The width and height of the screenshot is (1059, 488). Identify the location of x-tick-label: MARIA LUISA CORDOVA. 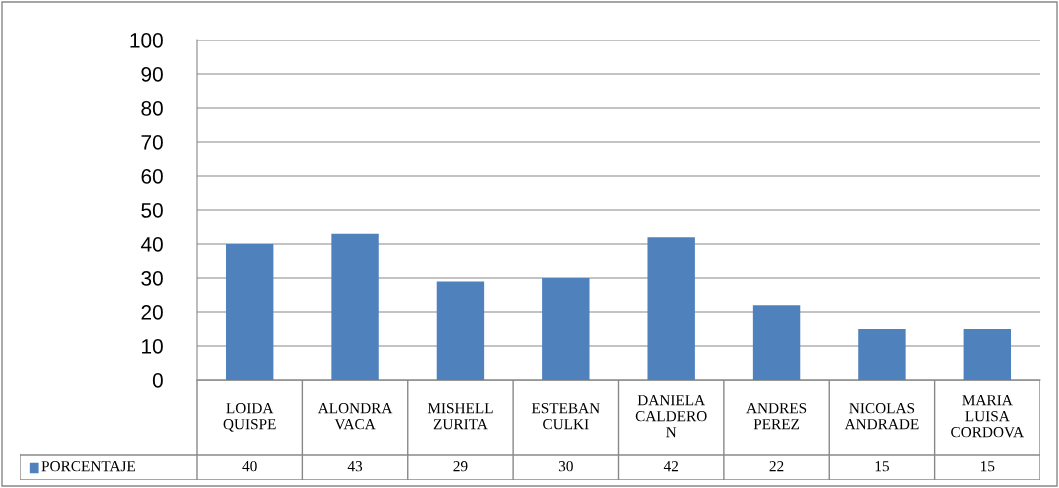
(987, 416).